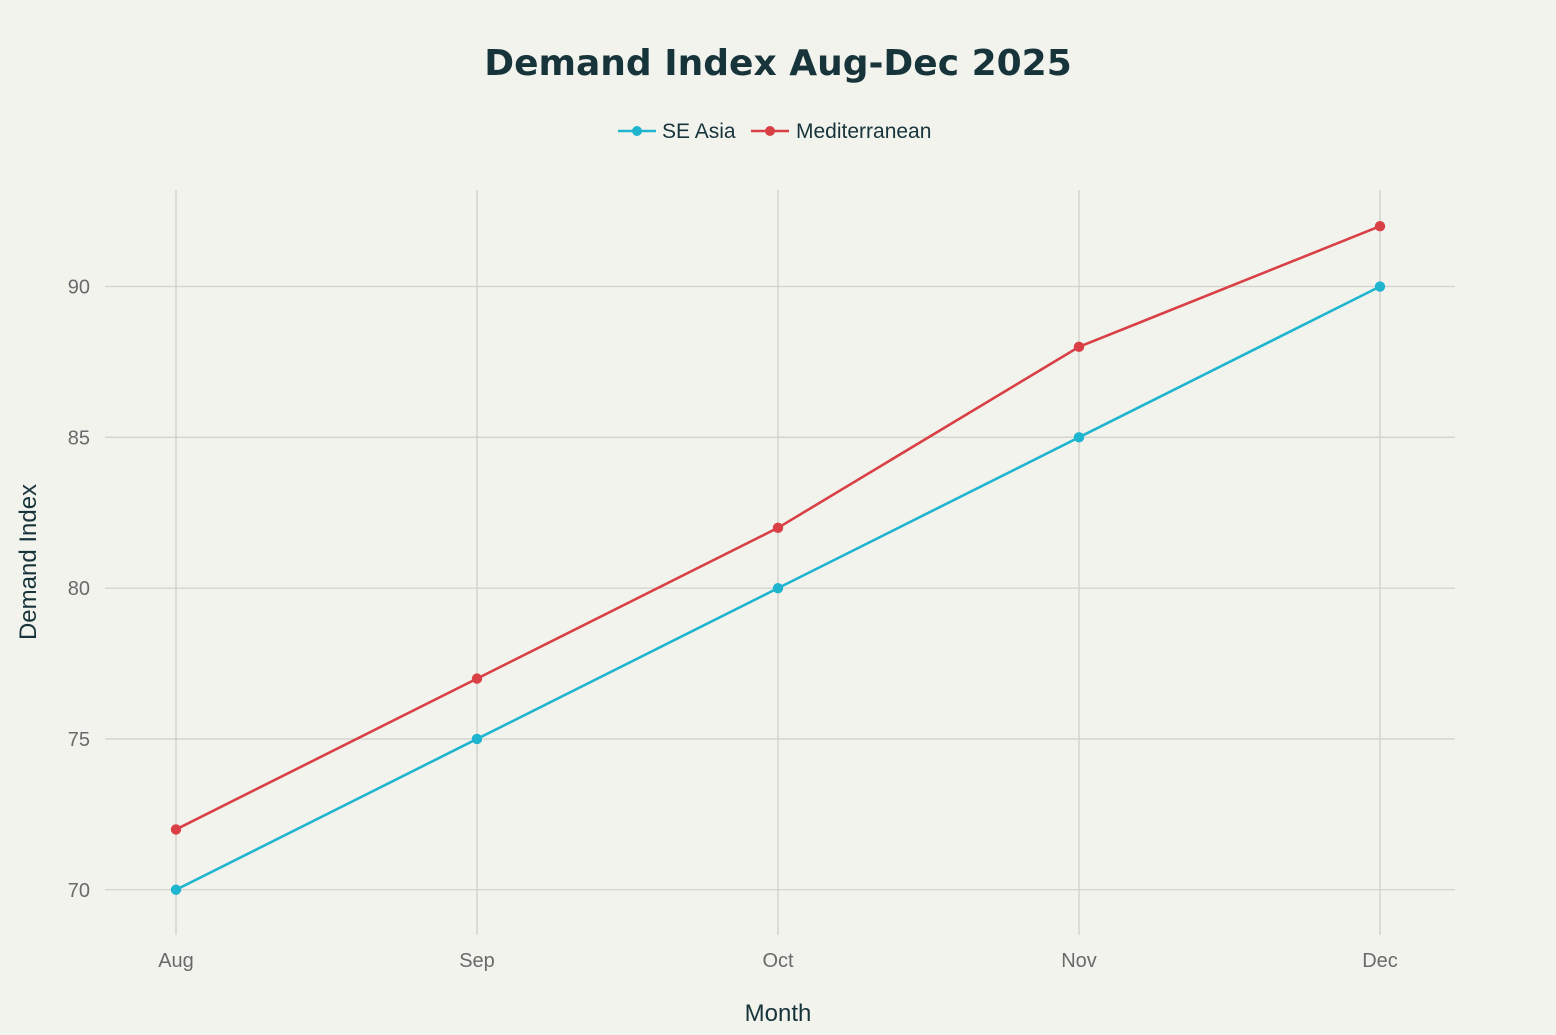 The width and height of the screenshot is (1556, 1035). Describe the element at coordinates (770, 131) in the screenshot. I see `legend-marker-mediterranean` at that location.